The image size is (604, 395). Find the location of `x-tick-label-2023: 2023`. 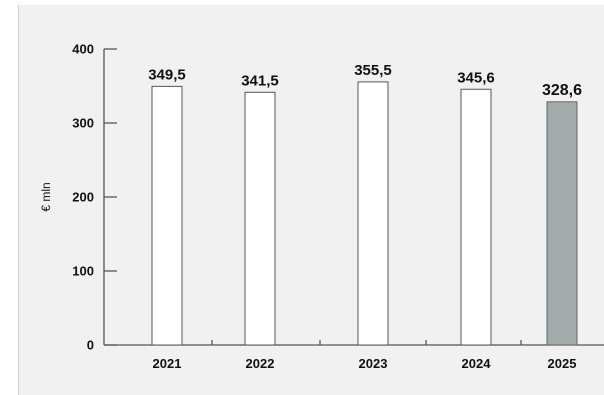

x-tick-label-2023: 2023 is located at coordinates (373, 363).